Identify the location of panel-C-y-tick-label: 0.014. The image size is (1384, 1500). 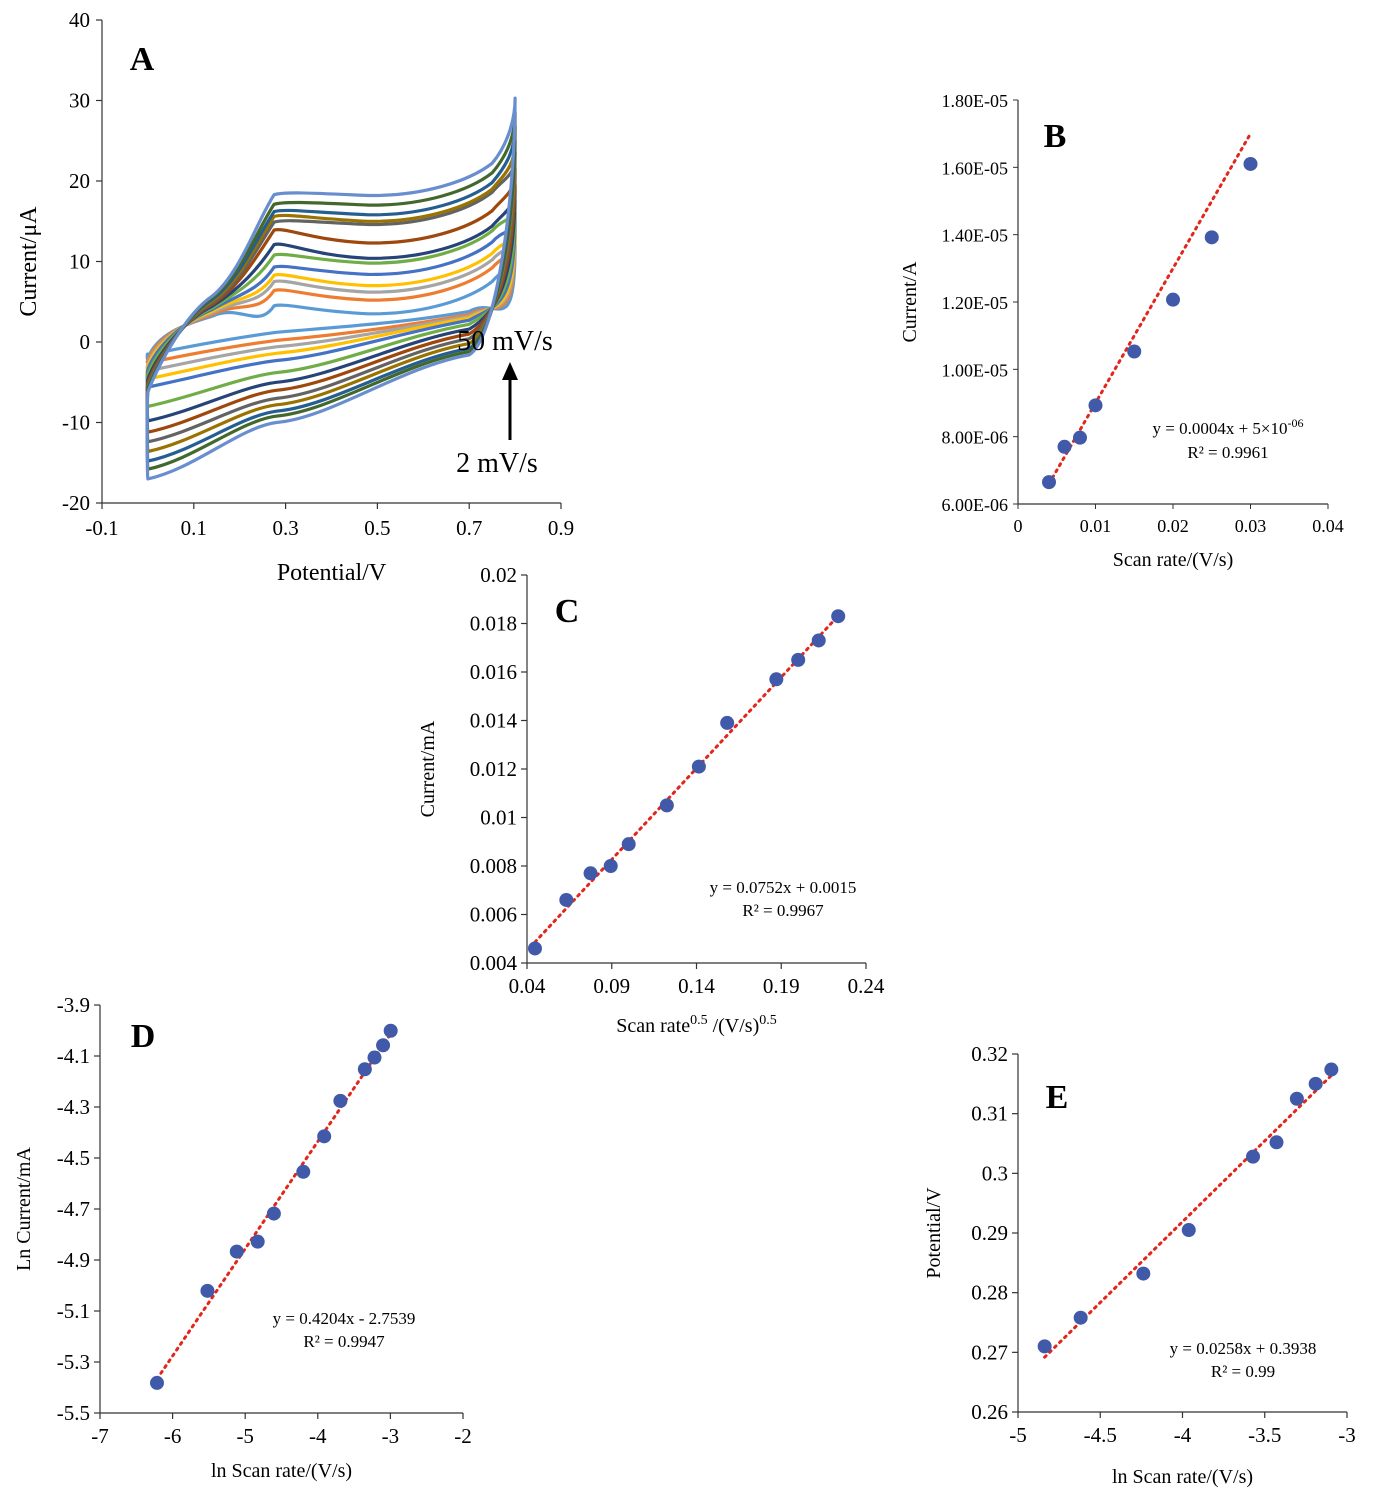
(494, 721).